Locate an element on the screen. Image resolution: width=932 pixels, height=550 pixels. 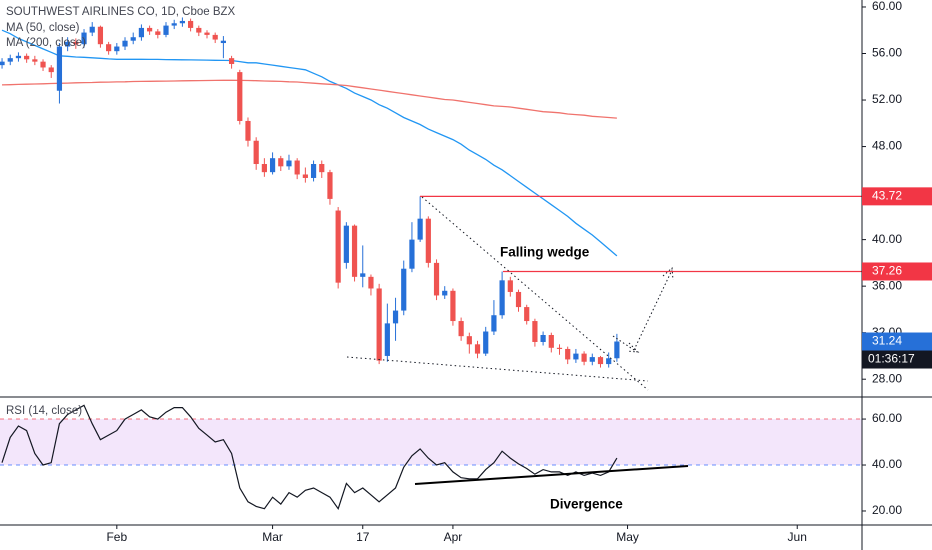
level-label: 43.72 is located at coordinates (887, 196).